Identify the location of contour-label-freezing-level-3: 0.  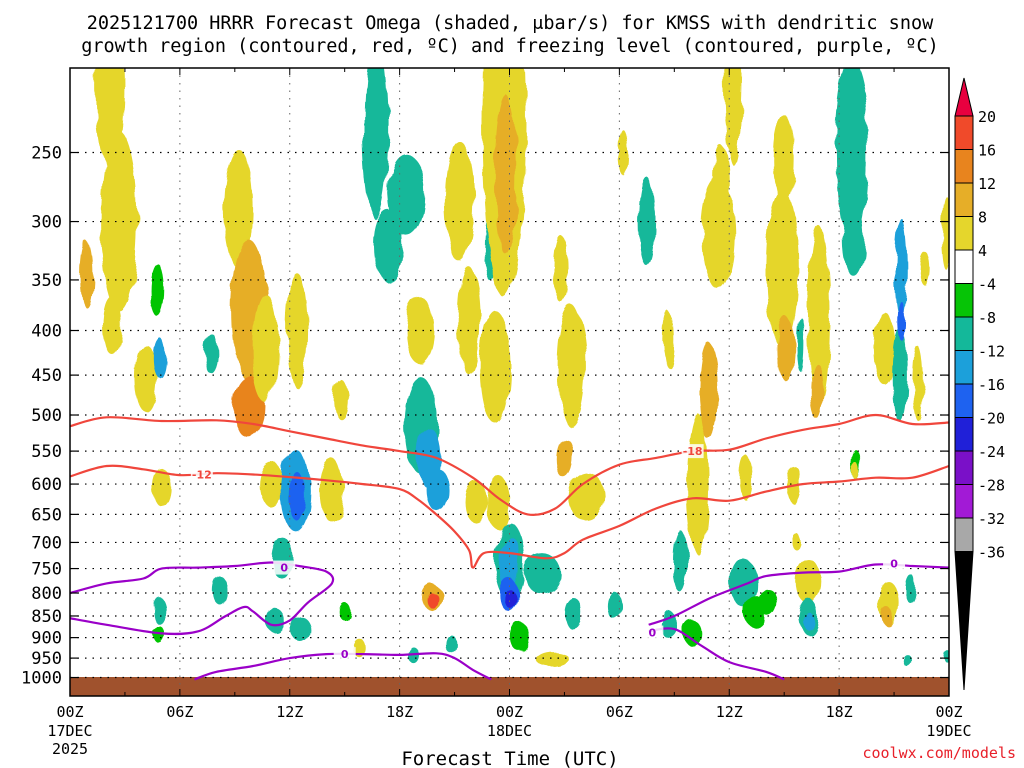
(894, 563).